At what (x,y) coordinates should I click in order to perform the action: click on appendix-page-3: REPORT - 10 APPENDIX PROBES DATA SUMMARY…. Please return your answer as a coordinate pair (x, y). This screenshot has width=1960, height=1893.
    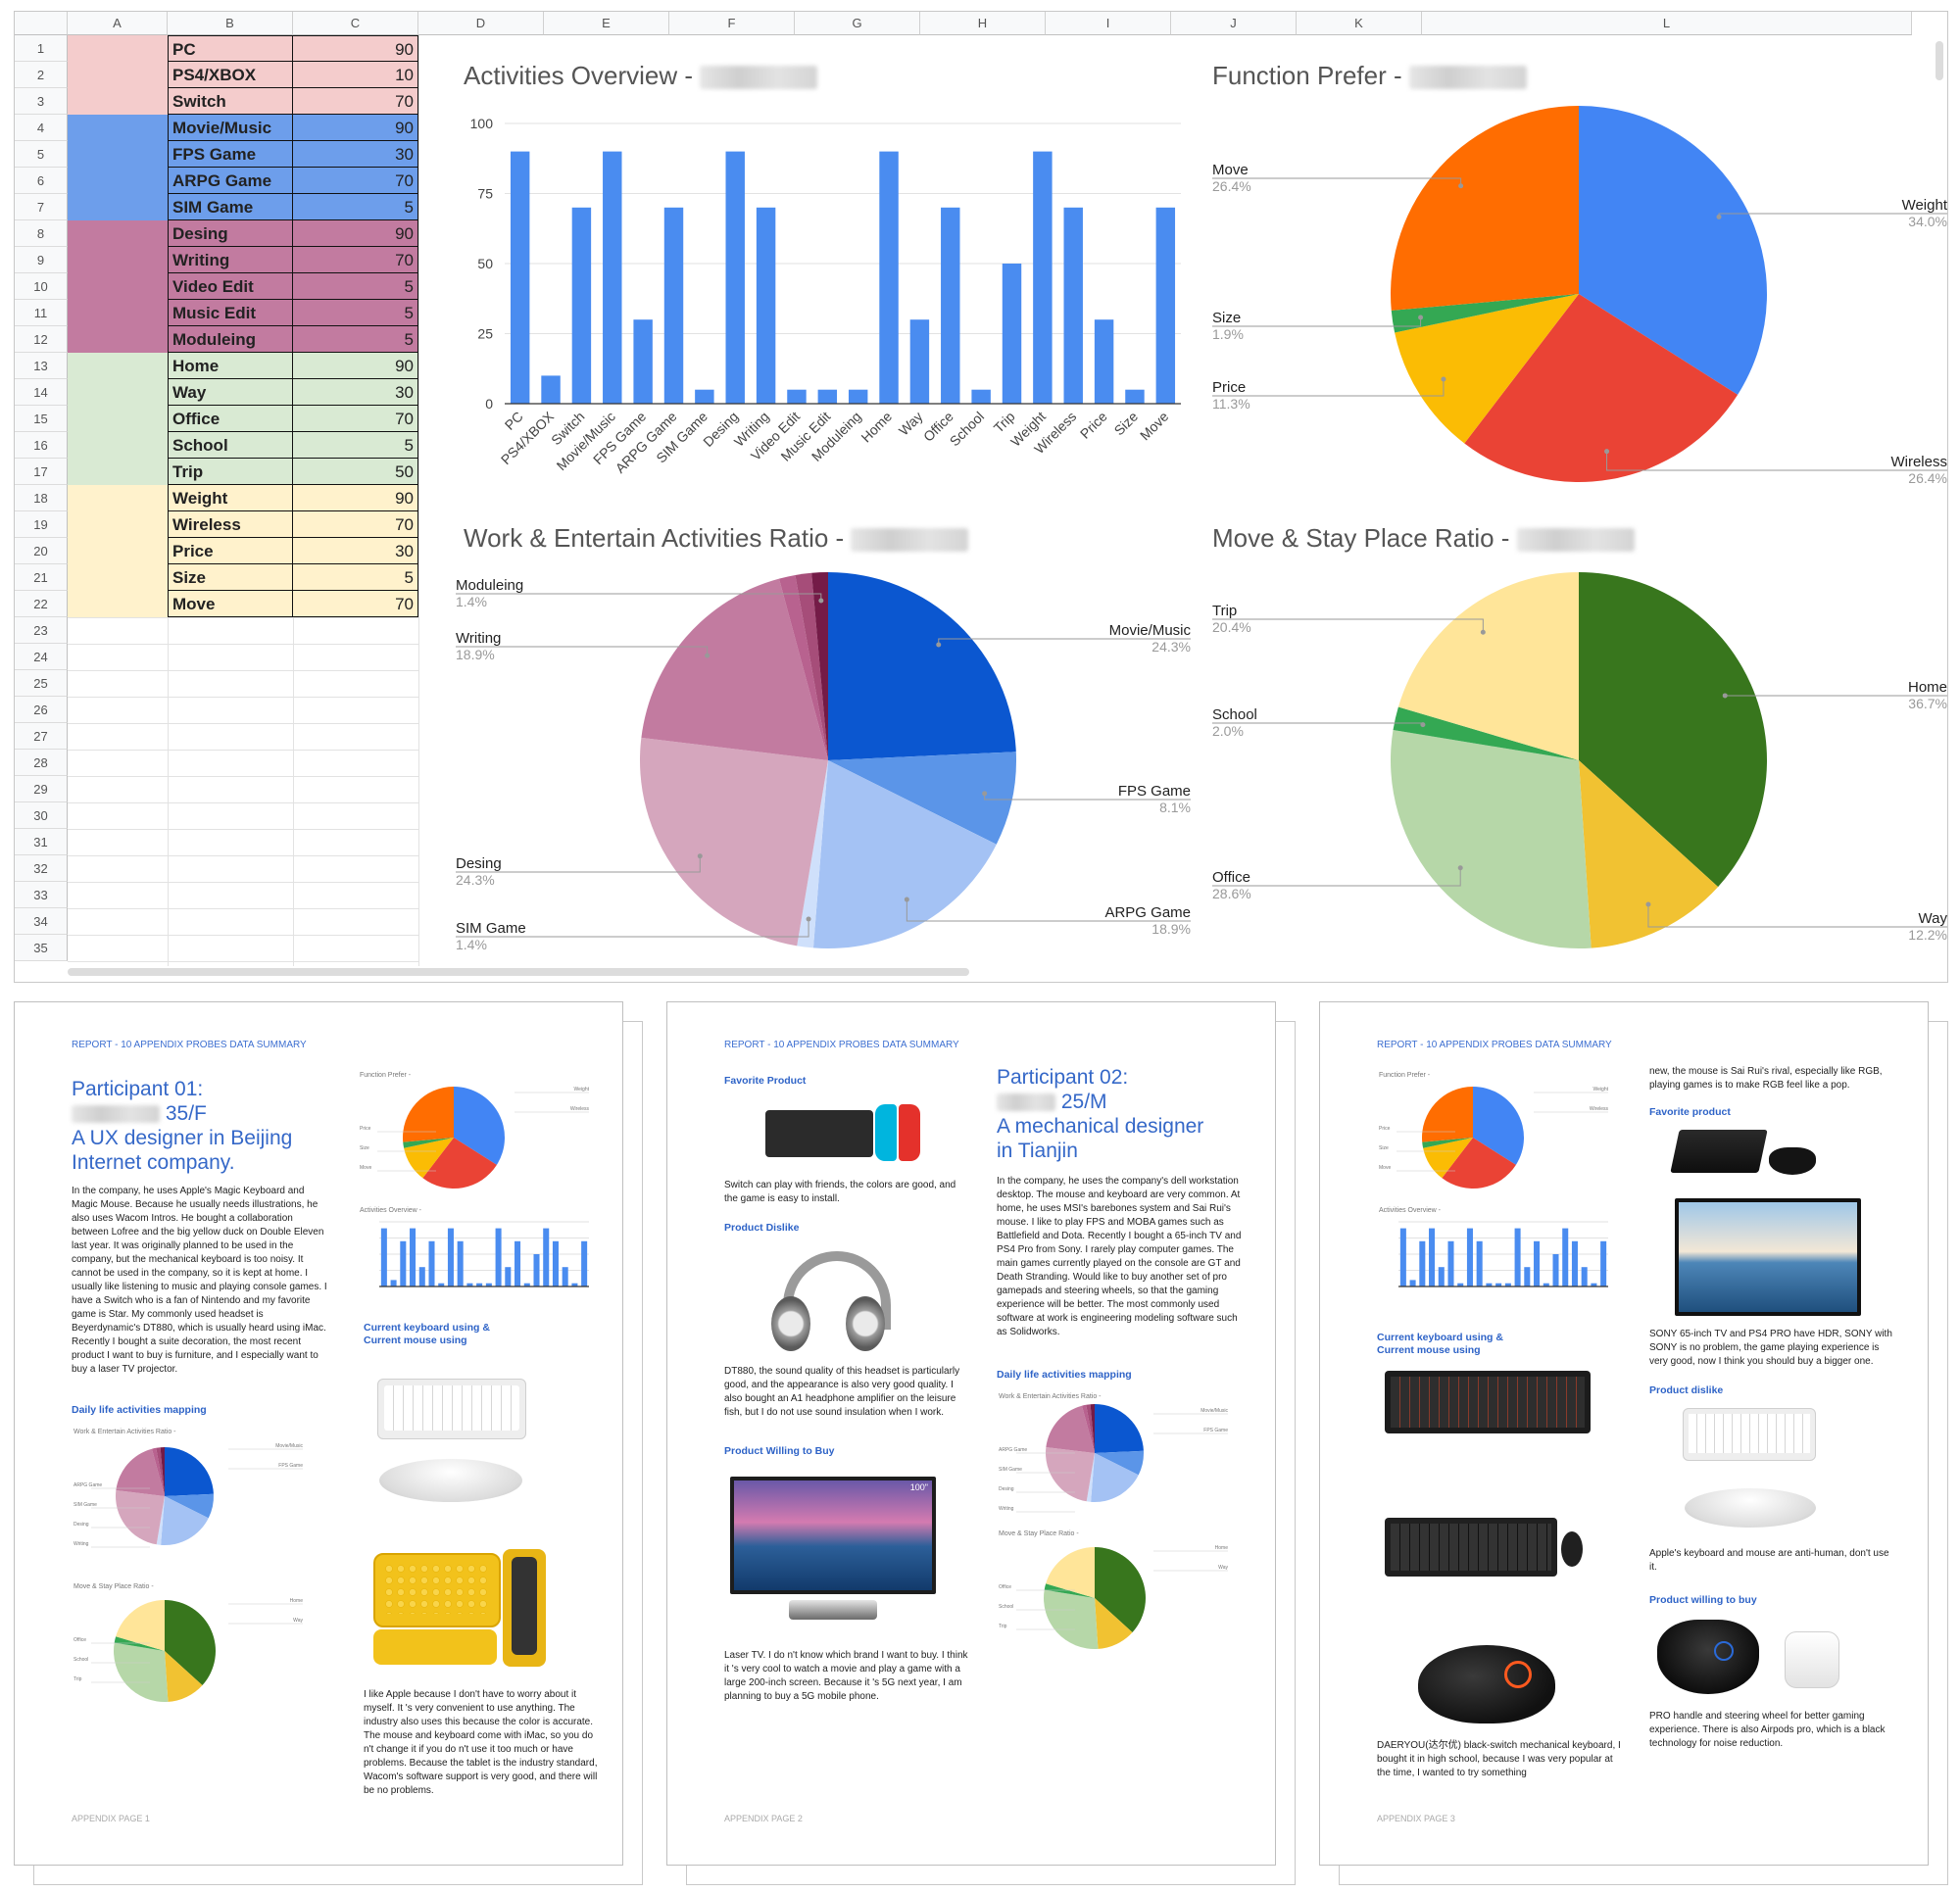
    Looking at the image, I should click on (1624, 1433).